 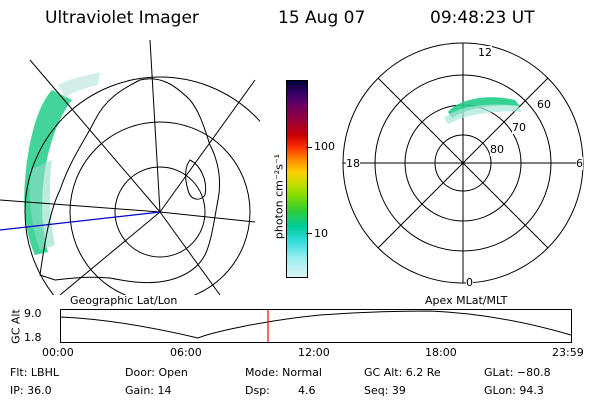 What do you see at coordinates (353, 163) in the screenshot?
I see `mlt-label-left: 18` at bounding box center [353, 163].